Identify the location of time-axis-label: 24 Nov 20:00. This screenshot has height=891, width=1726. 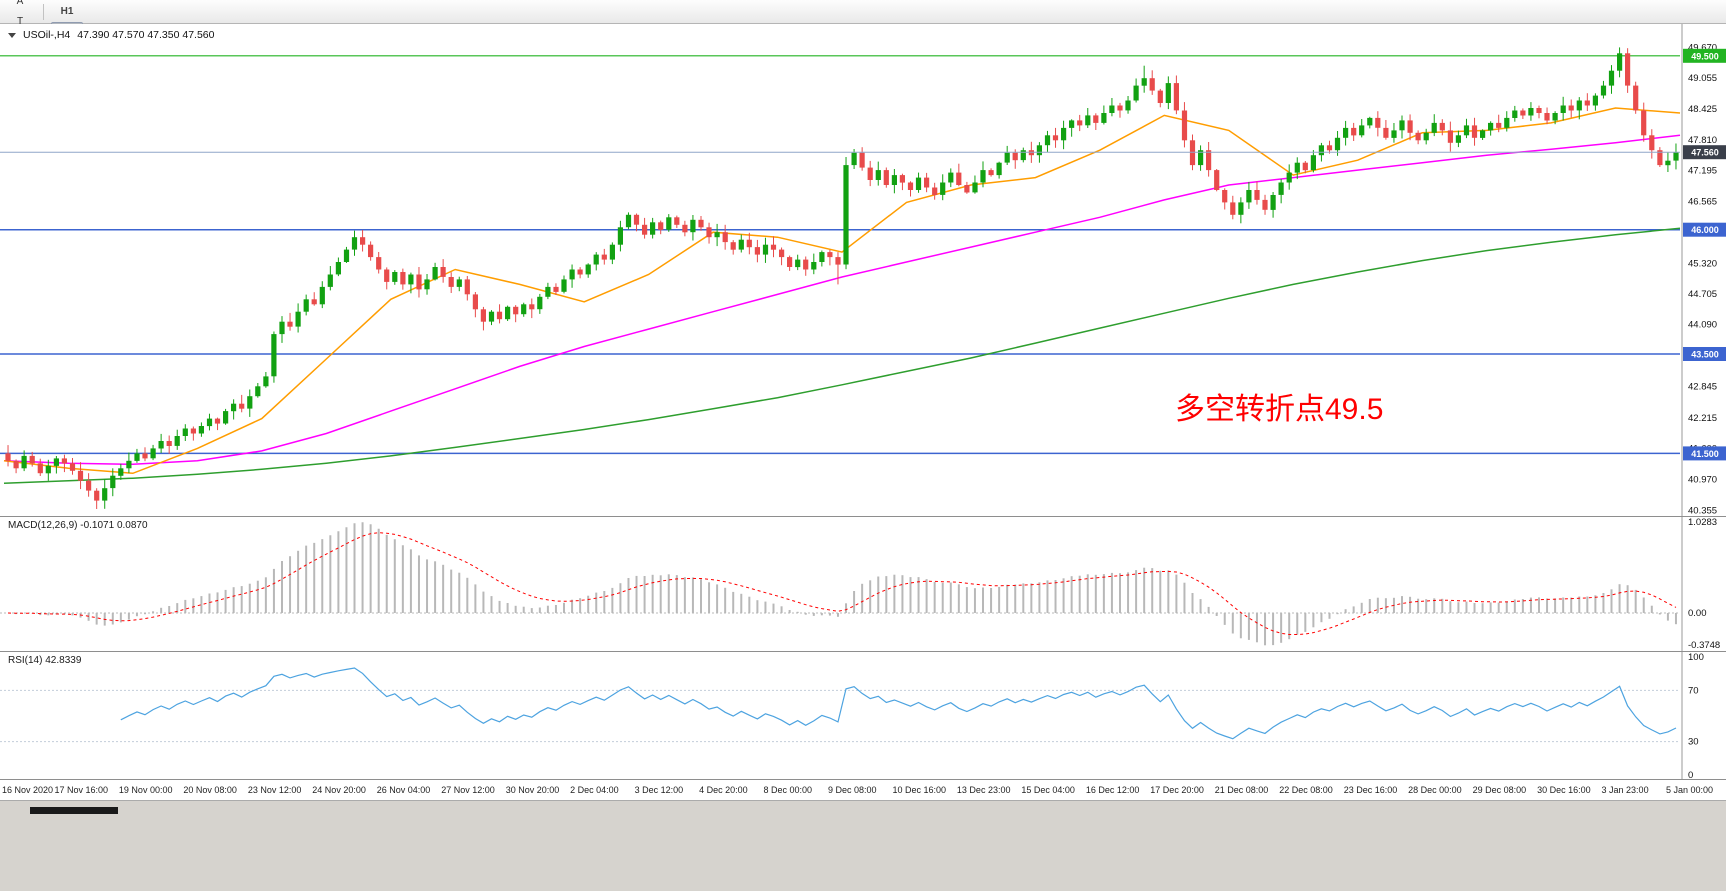
(339, 790).